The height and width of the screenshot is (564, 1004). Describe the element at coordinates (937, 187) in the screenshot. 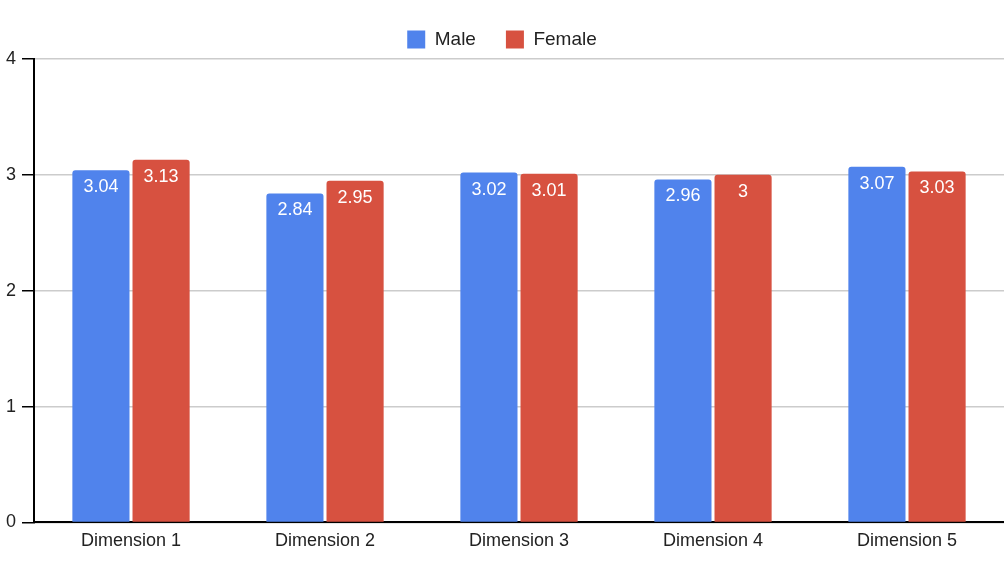

I see `data-label: 3.03` at that location.